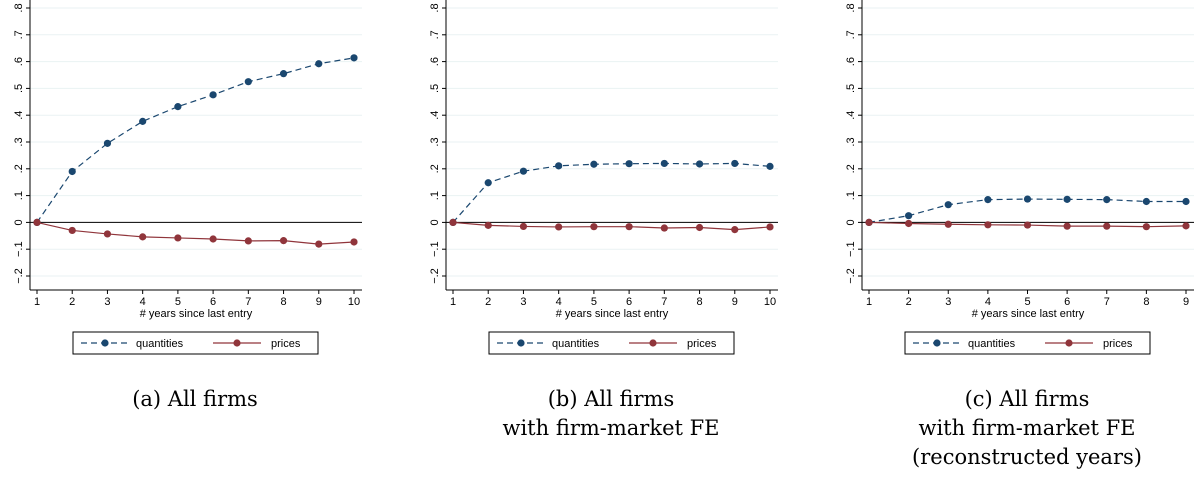  I want to click on caption-line: (a) All firms, so click(195, 399).